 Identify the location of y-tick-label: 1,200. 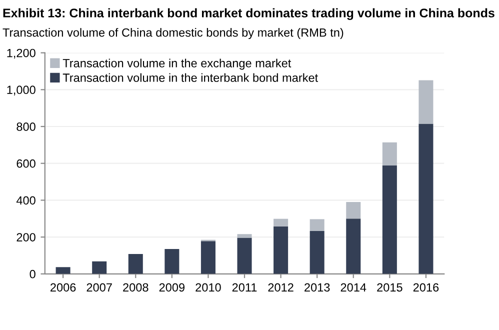
(21, 53).